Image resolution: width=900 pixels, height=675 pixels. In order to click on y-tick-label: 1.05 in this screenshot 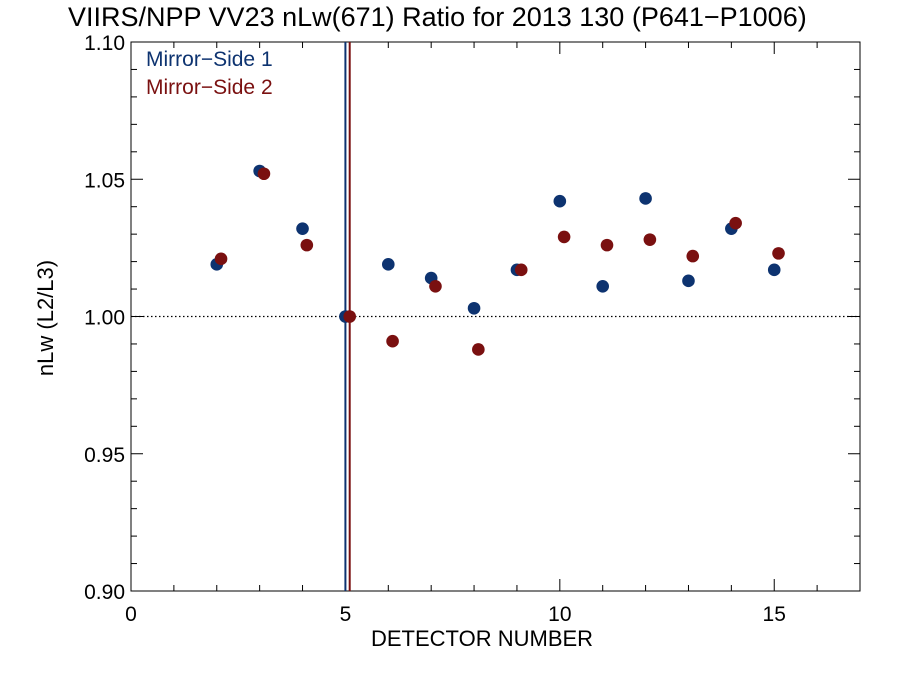, I will do `click(104, 180)`.